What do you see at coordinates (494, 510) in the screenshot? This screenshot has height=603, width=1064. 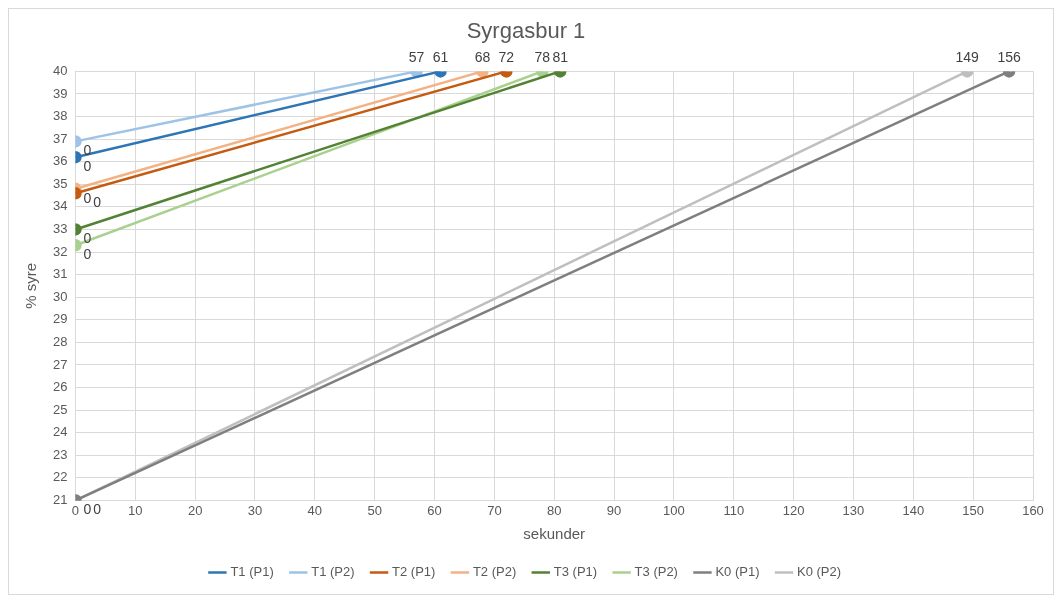 I see `x-tick-label: 70` at bounding box center [494, 510].